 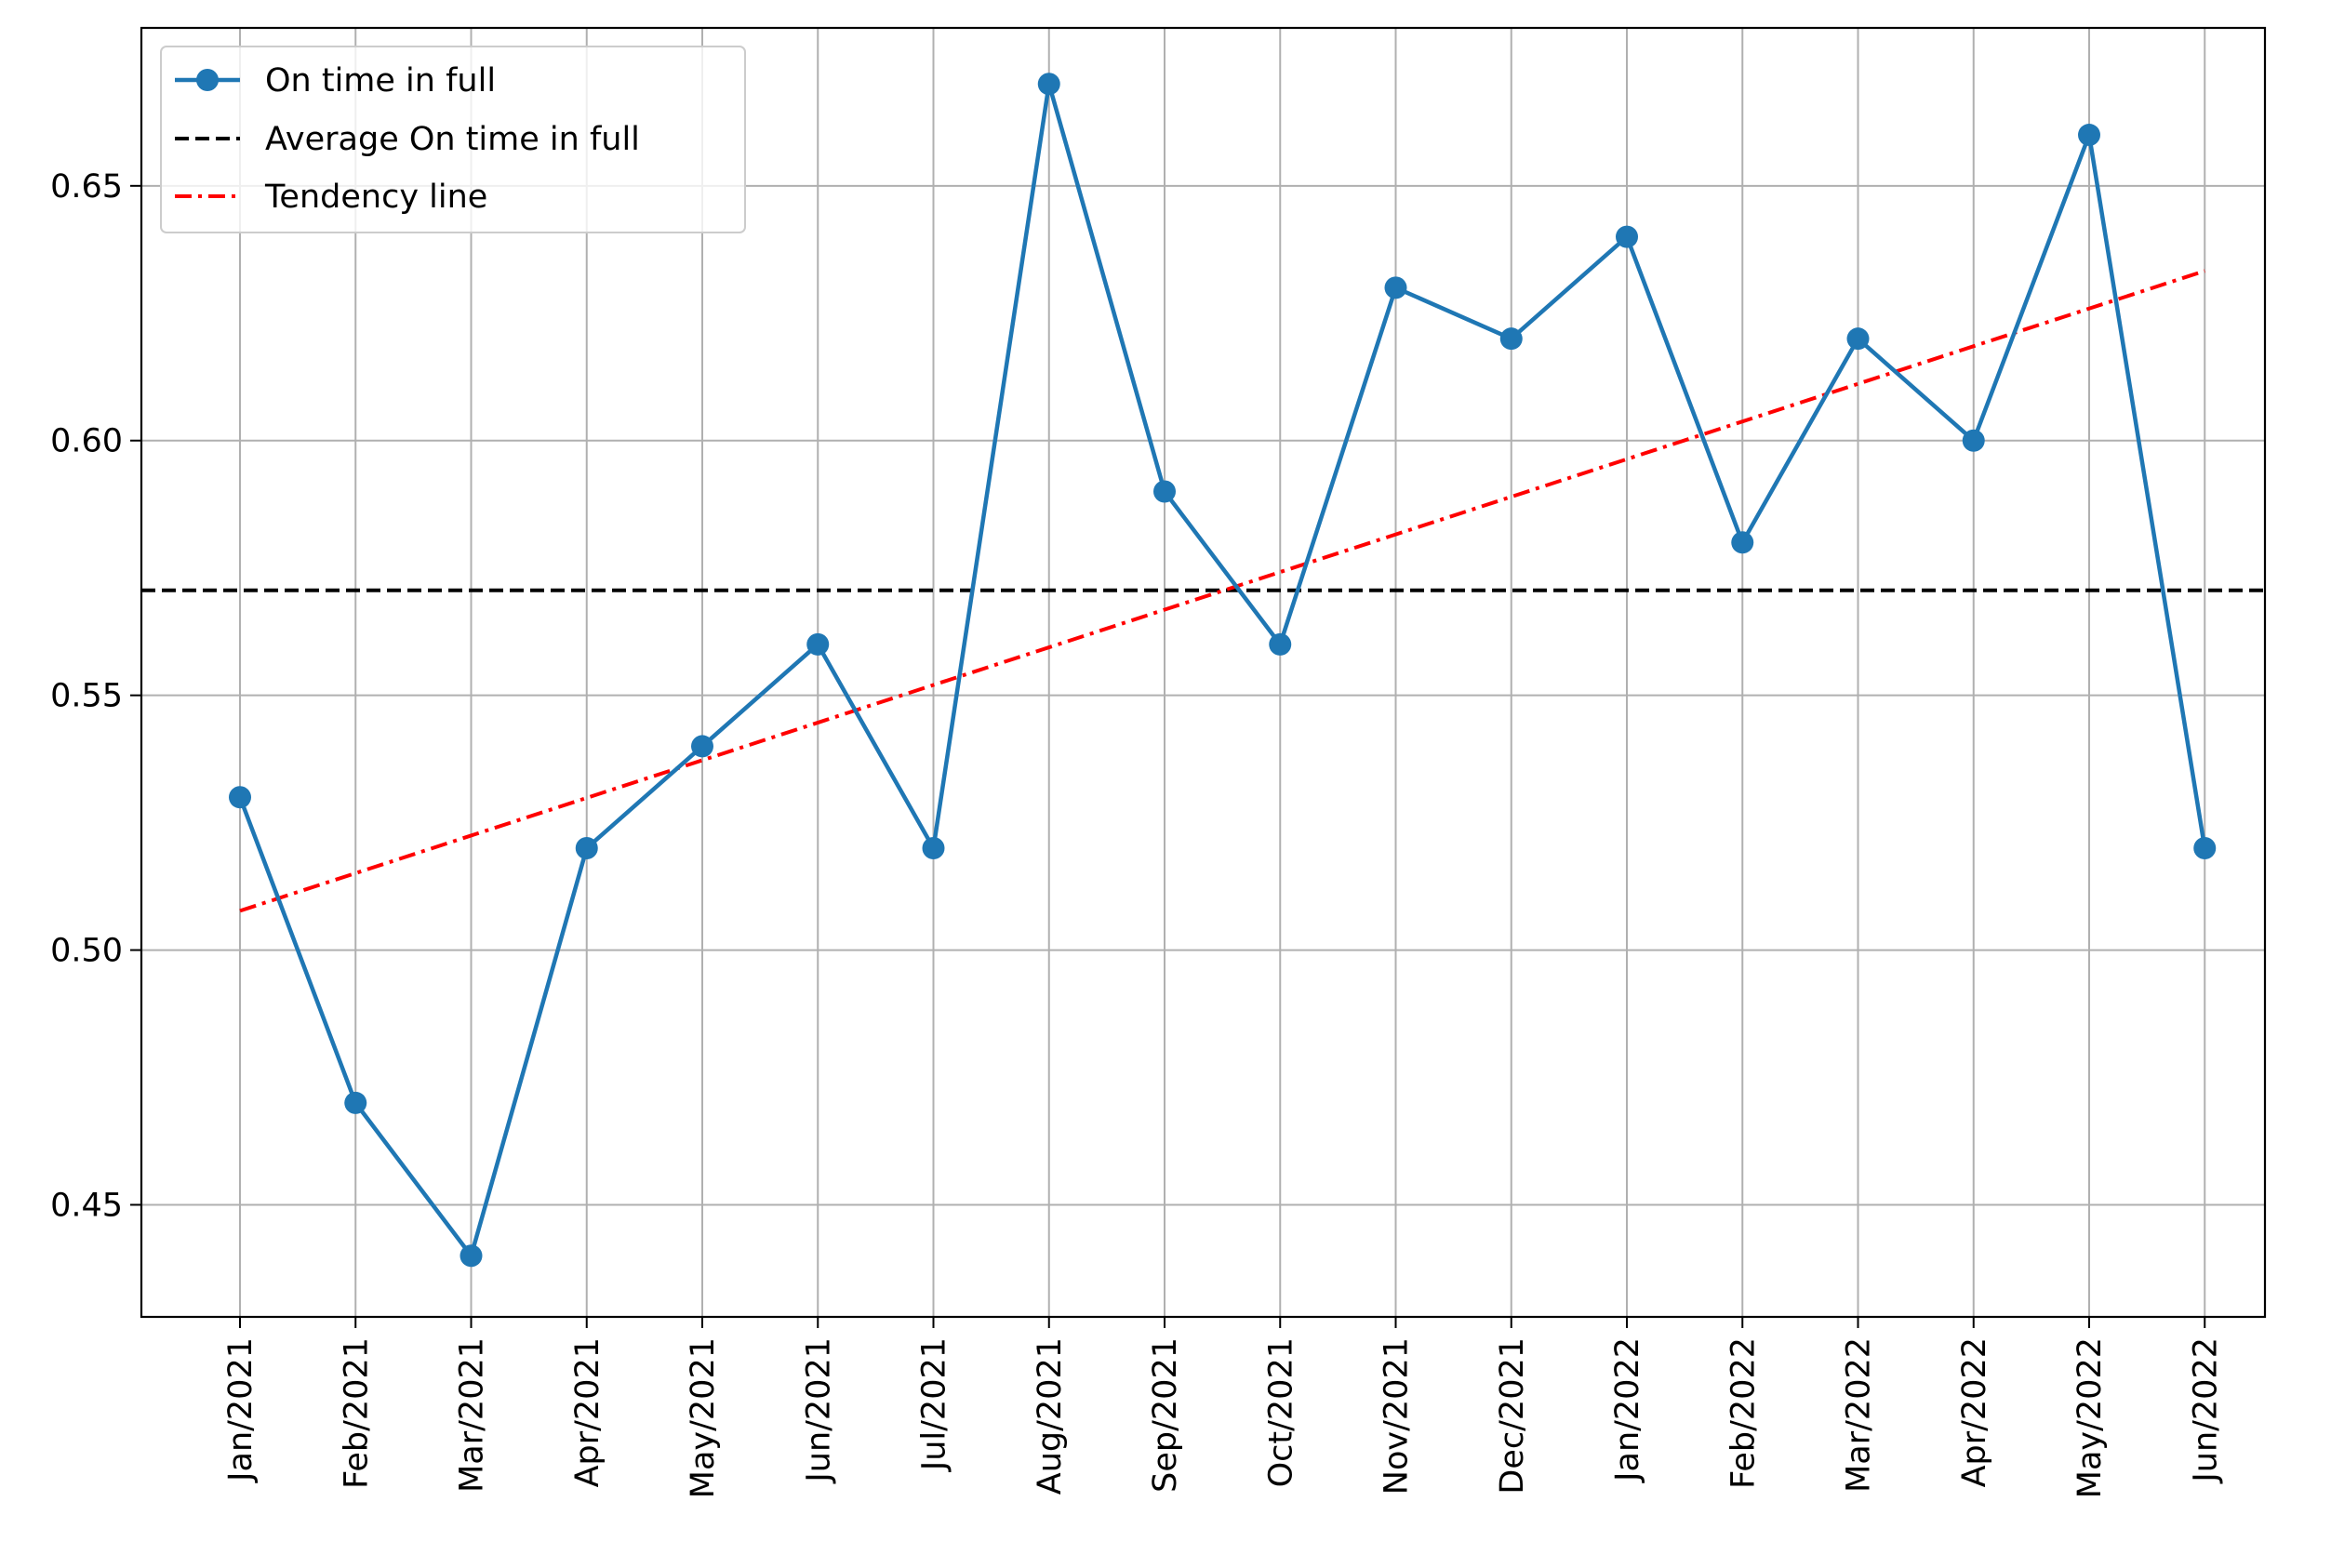 I want to click on x-tick-label: May/2021, so click(x=703, y=1417).